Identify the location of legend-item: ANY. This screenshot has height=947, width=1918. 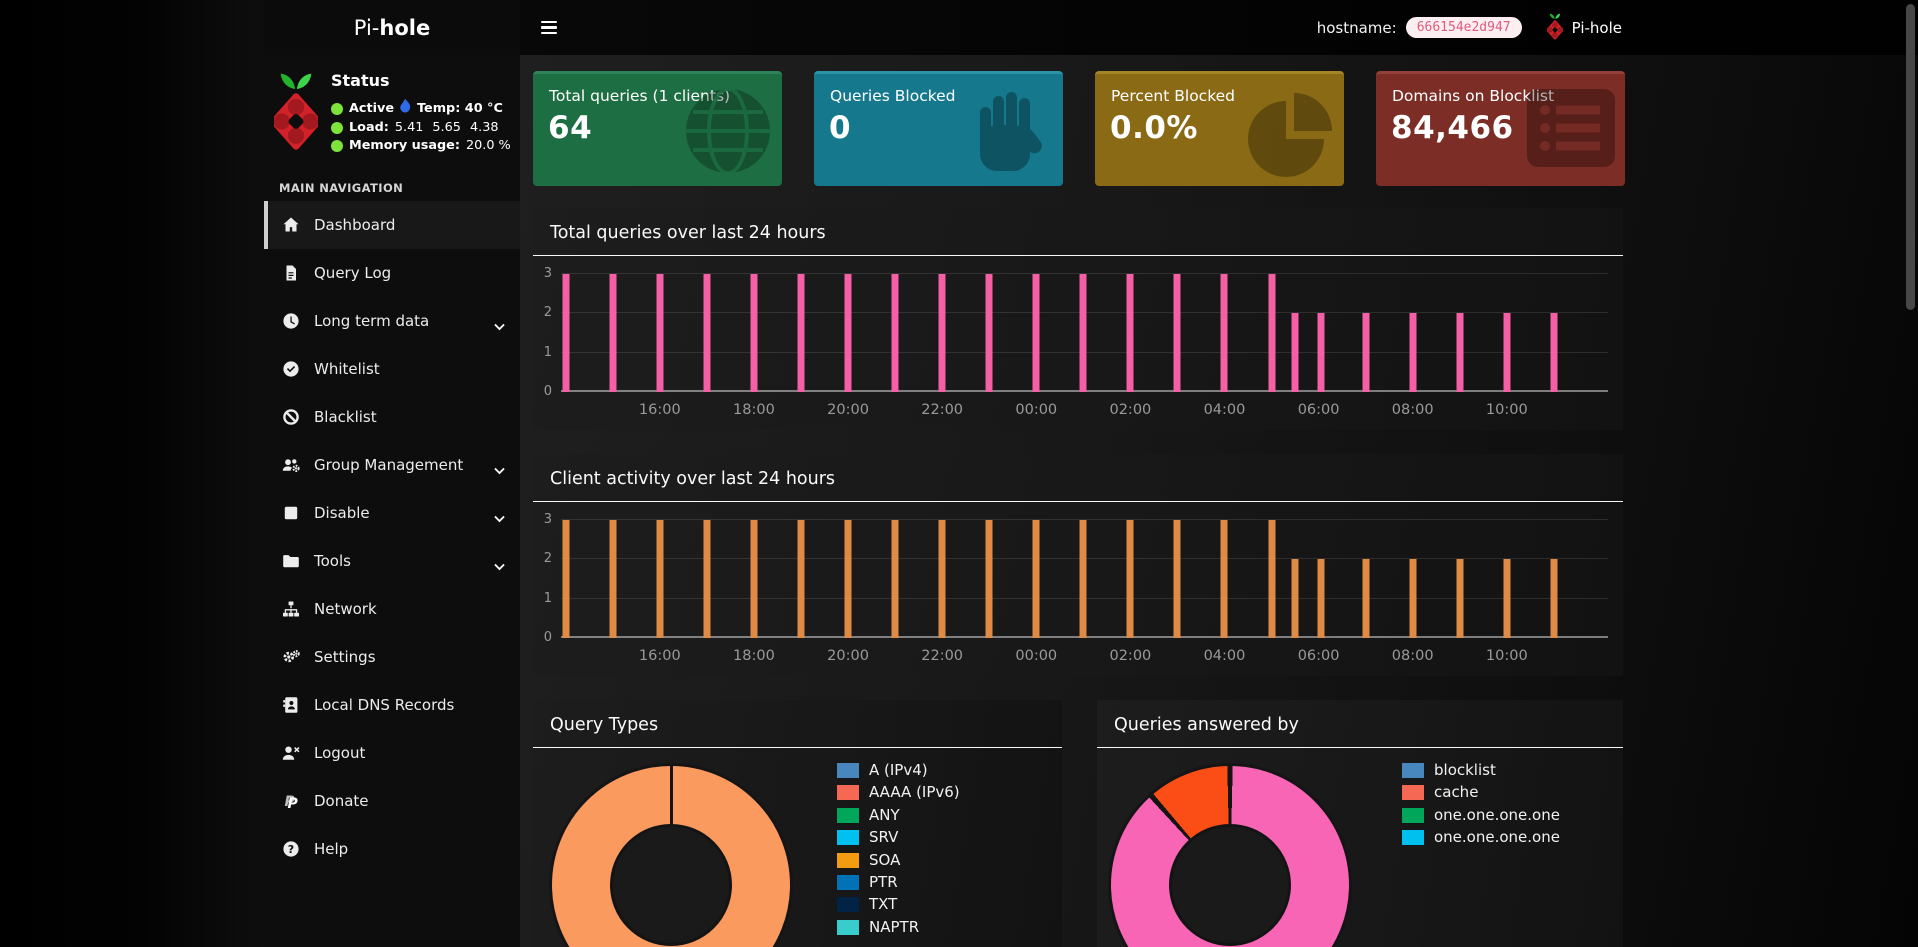
(898, 815).